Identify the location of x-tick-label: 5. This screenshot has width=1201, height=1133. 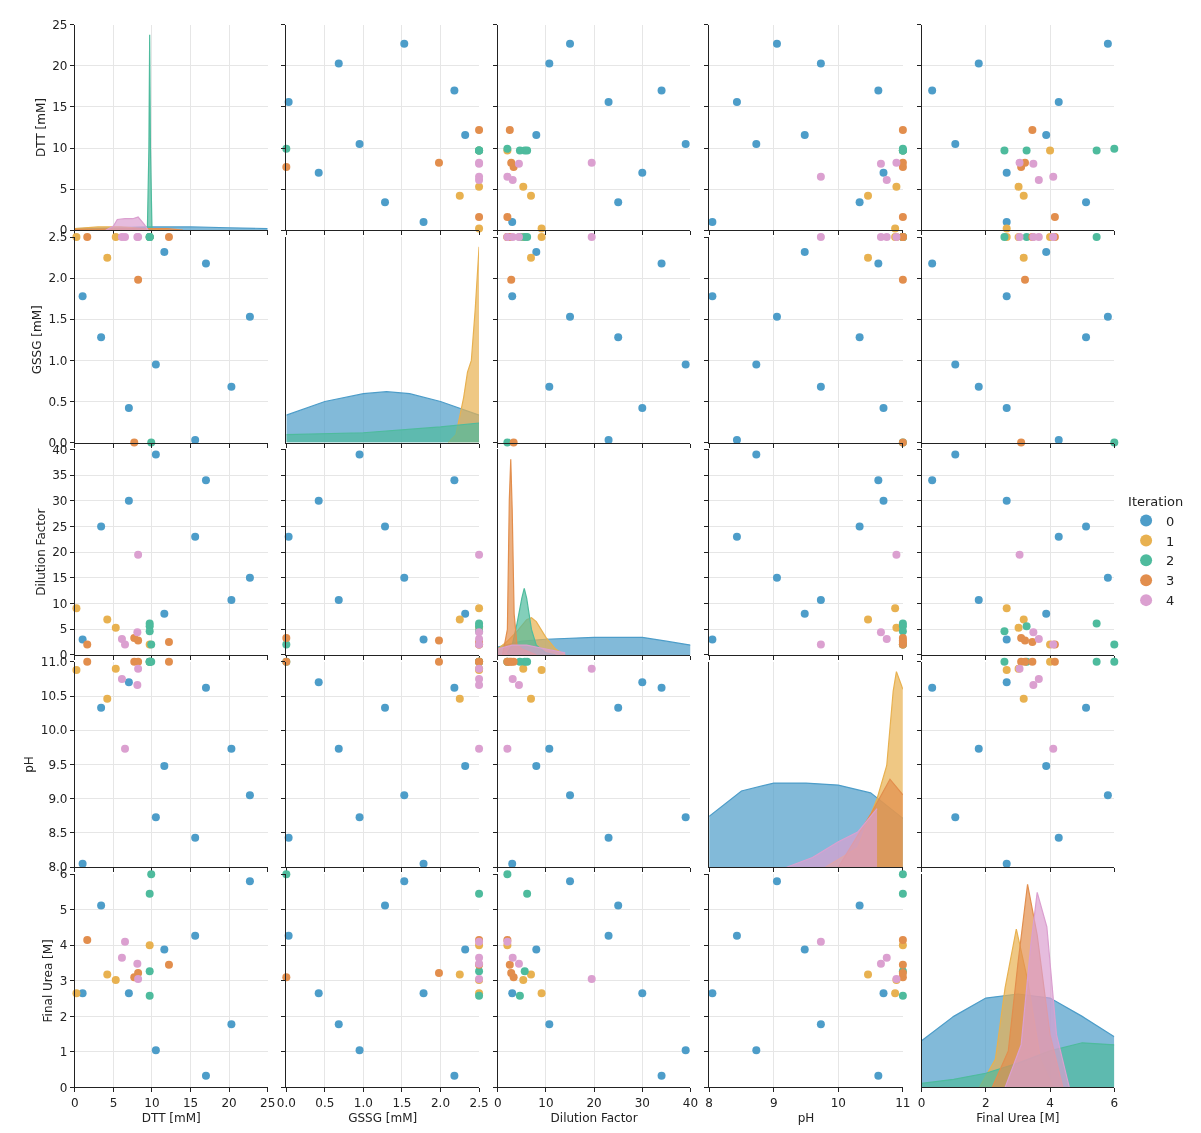
(113, 1102).